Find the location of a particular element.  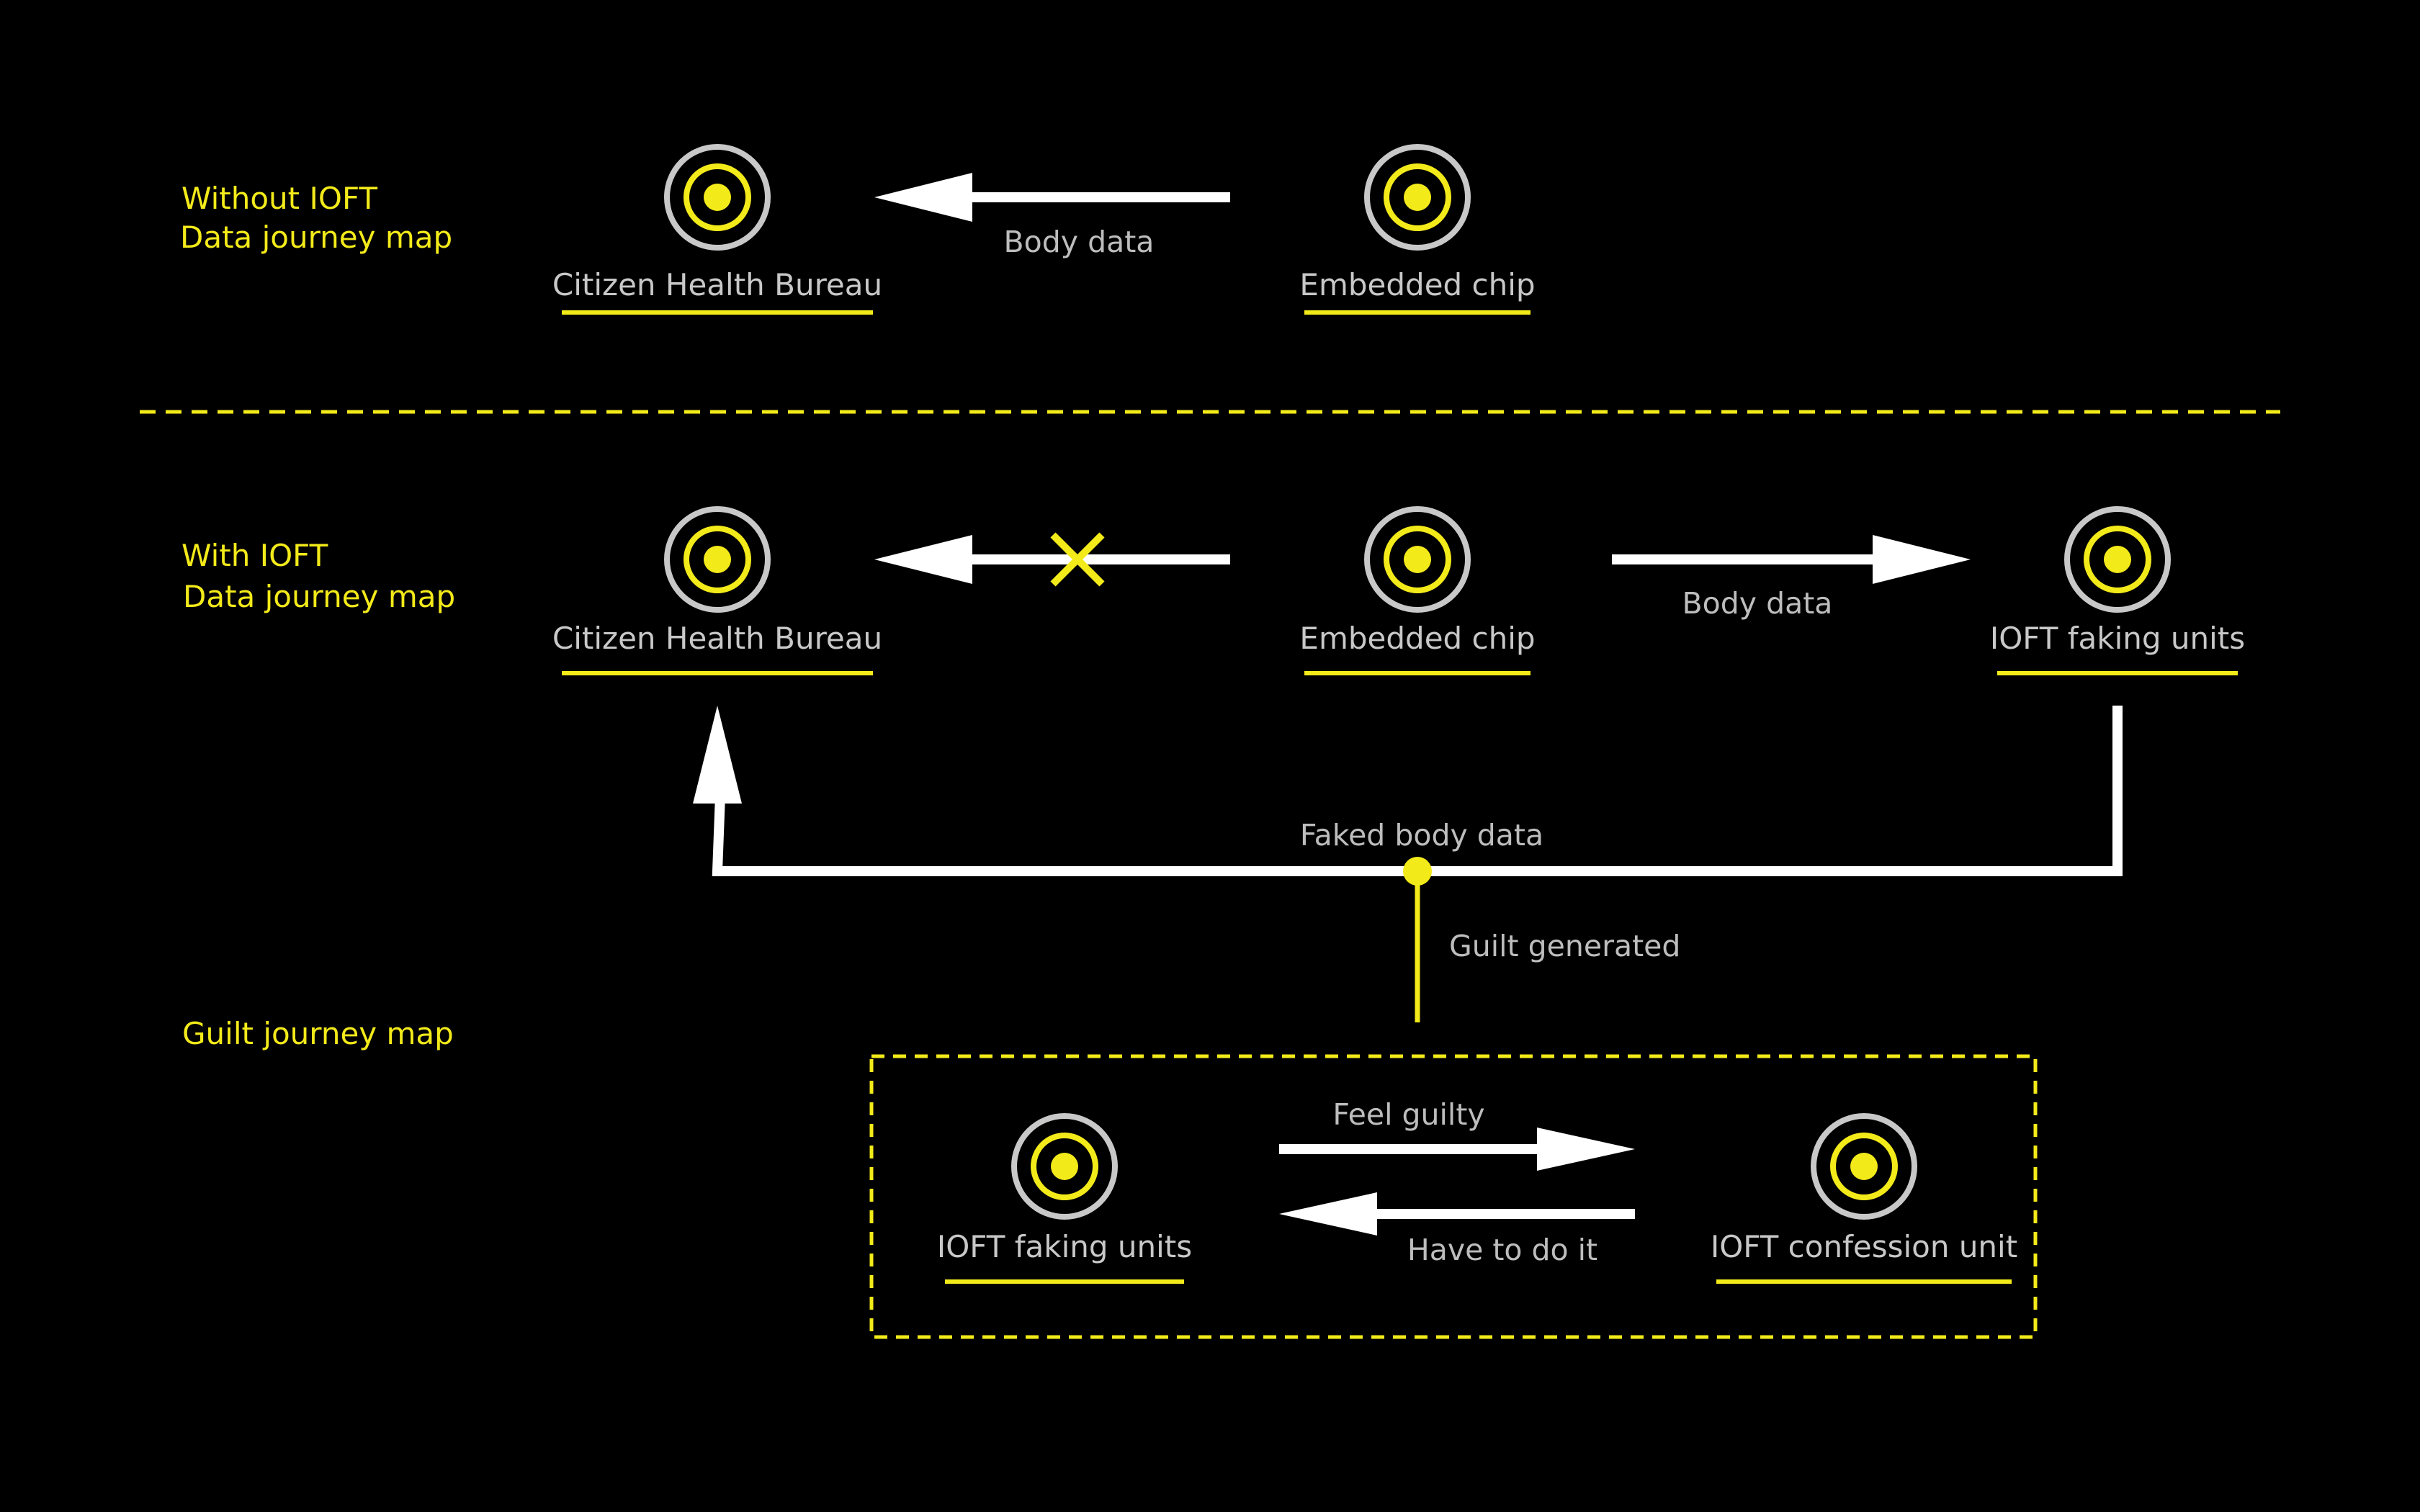

x-mark-icon is located at coordinates (1077, 559).